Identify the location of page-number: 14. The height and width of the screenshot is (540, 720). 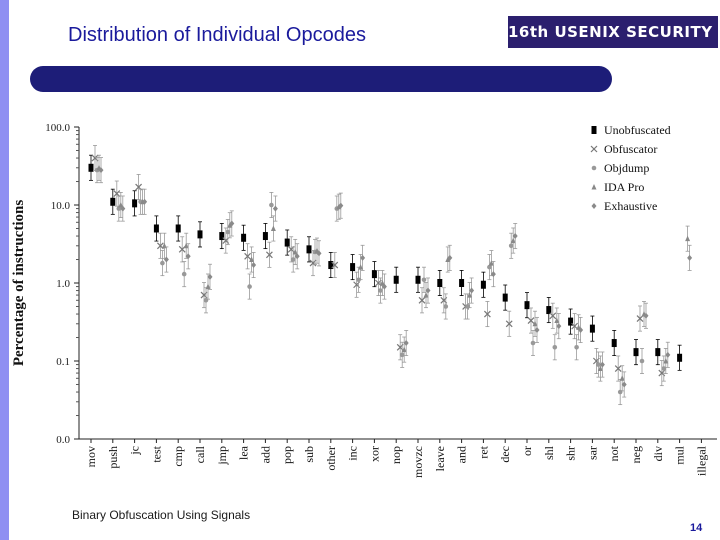
(696, 528).